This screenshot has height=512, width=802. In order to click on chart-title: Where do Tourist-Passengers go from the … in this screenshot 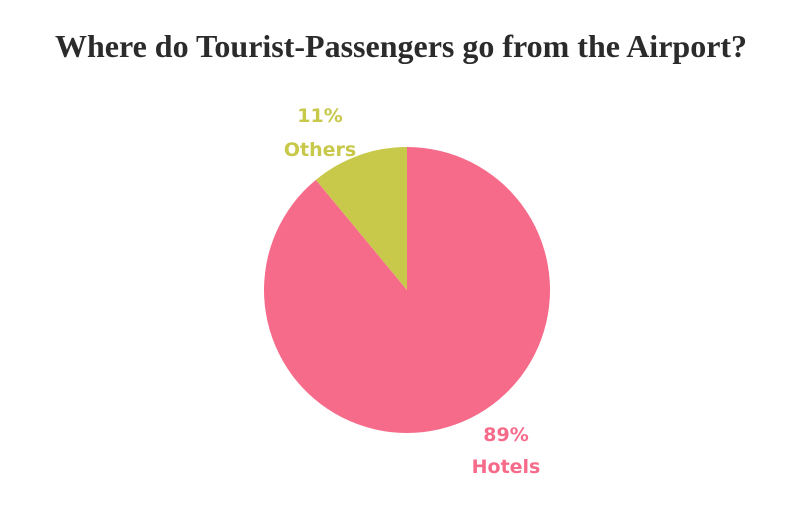, I will do `click(401, 46)`.